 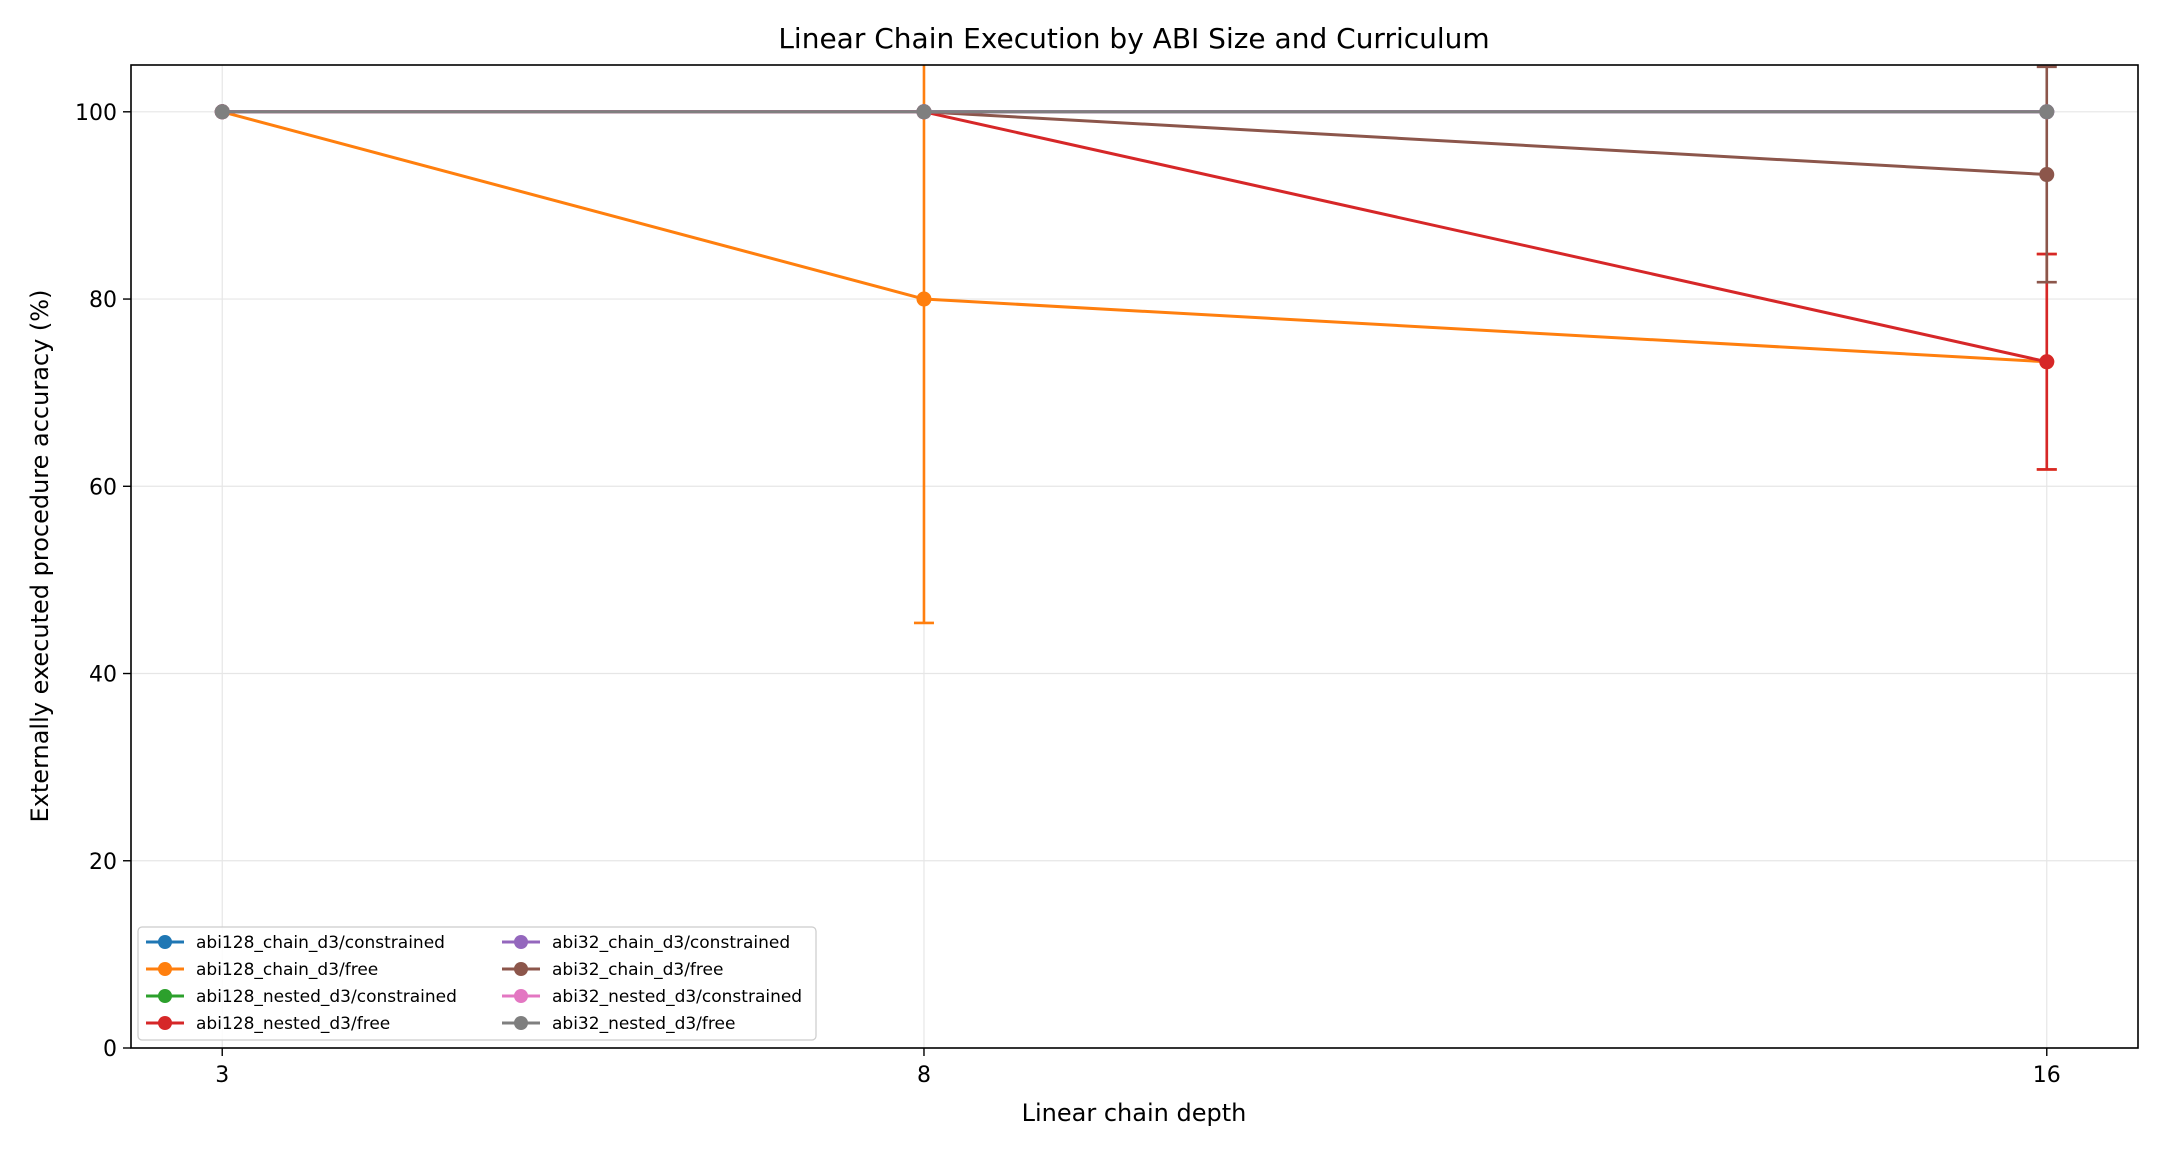 What do you see at coordinates (222, 1075) in the screenshot?
I see `x-tick-label: 3` at bounding box center [222, 1075].